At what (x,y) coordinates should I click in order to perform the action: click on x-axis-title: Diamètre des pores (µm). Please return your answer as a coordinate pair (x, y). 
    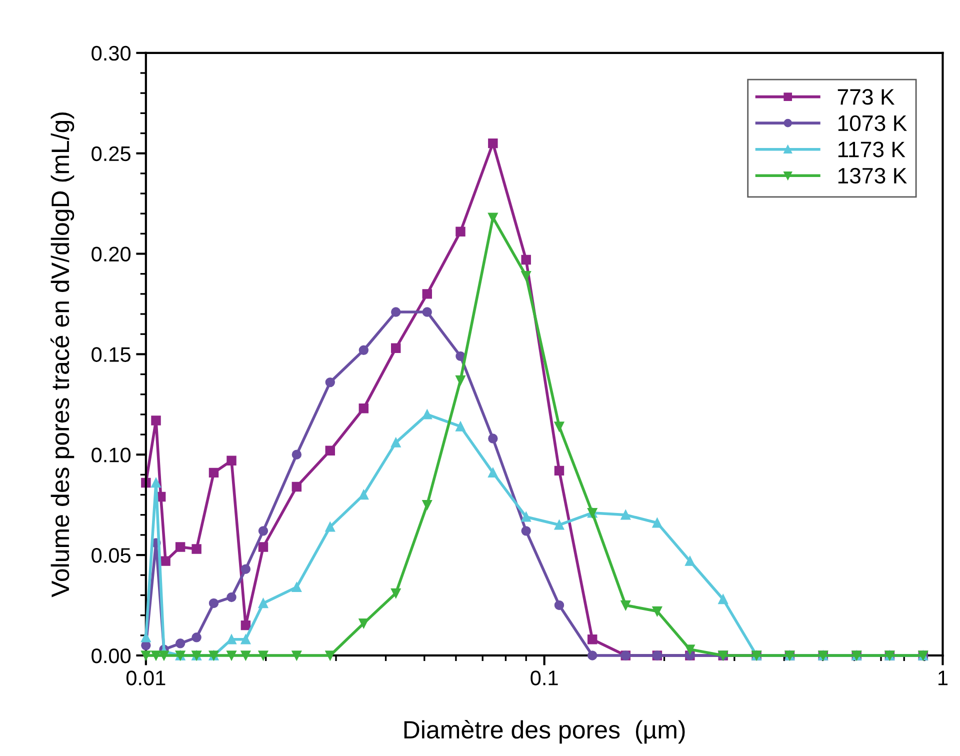
    Looking at the image, I should click on (544, 732).